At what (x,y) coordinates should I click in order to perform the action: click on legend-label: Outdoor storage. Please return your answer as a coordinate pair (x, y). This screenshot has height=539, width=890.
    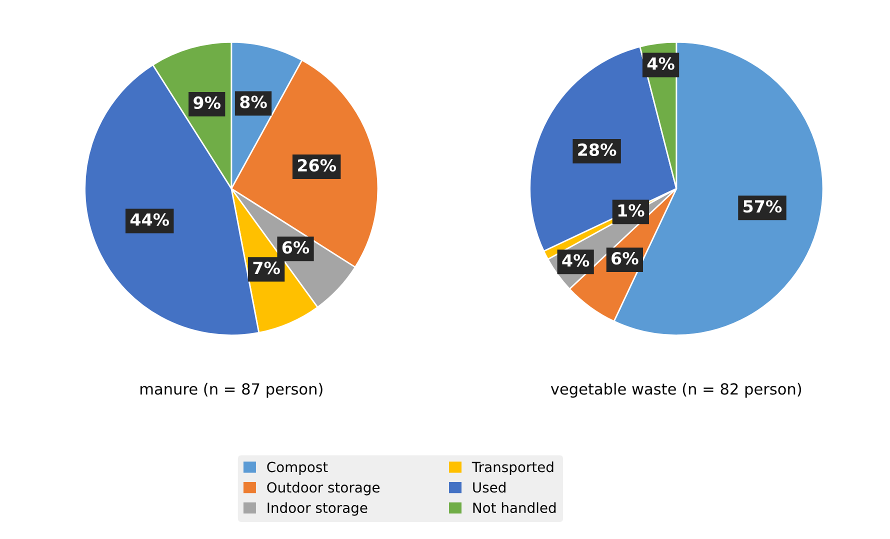
    Looking at the image, I should click on (323, 489).